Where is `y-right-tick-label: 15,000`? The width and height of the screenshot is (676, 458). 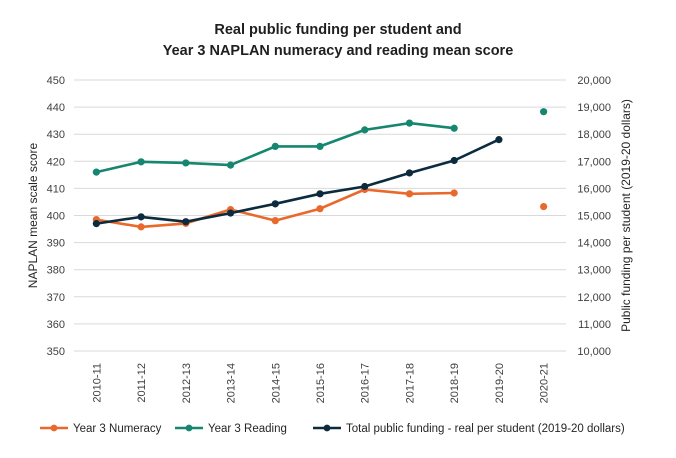
y-right-tick-label: 15,000 is located at coordinates (594, 217).